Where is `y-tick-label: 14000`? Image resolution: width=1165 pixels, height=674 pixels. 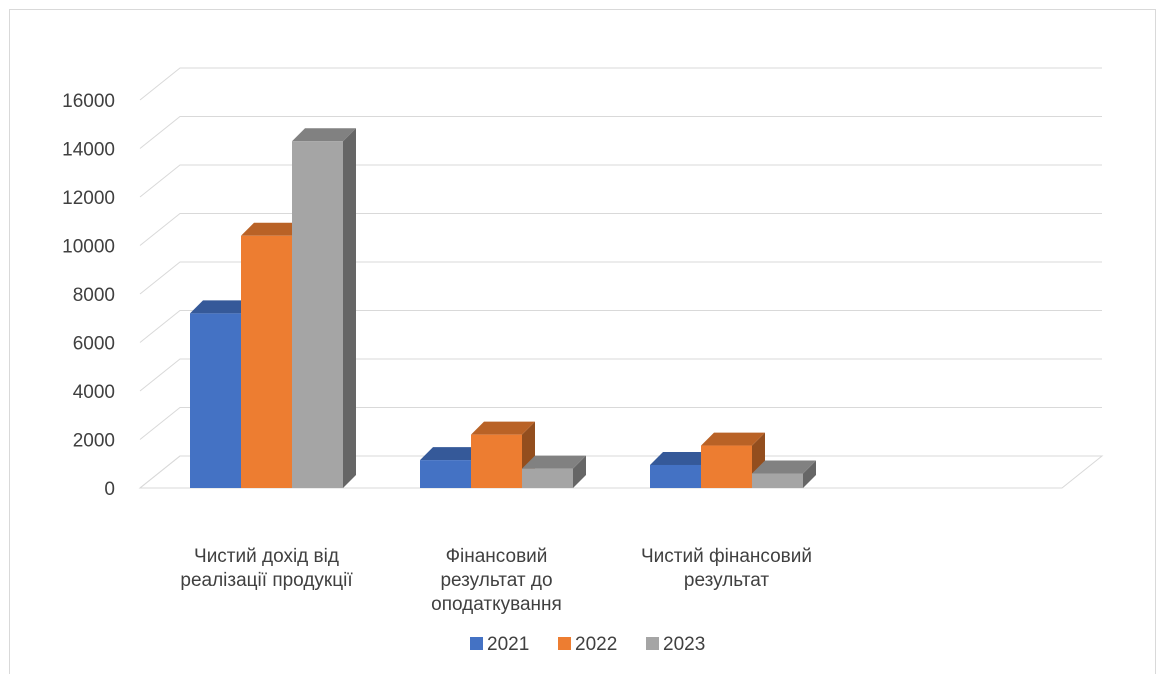
y-tick-label: 14000 is located at coordinates (88, 150).